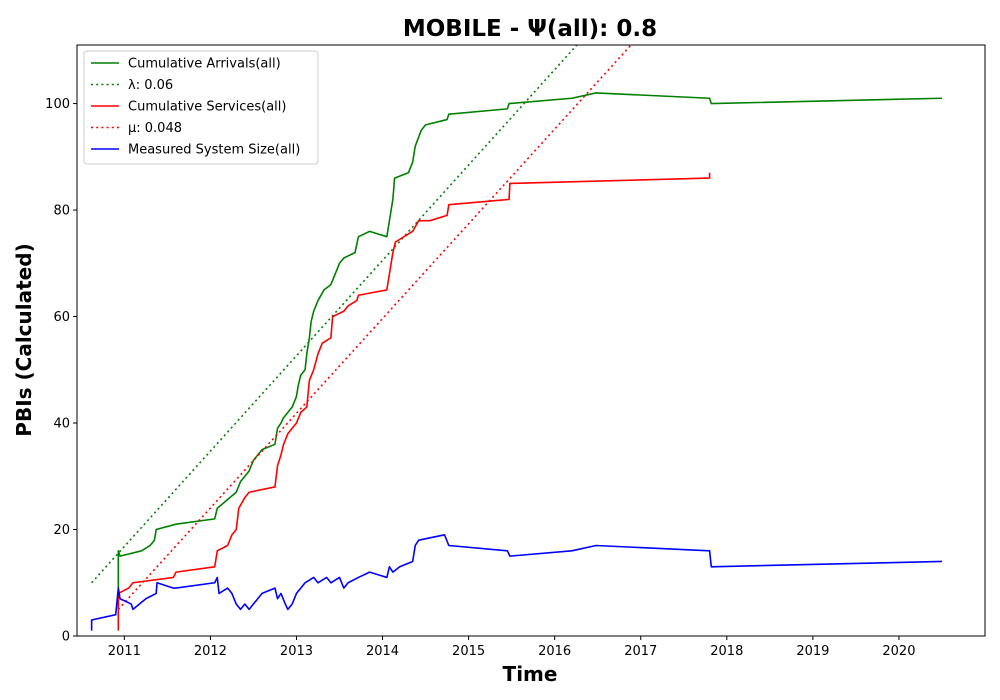  What do you see at coordinates (382, 651) in the screenshot?
I see `x-tick-label: 2014` at bounding box center [382, 651].